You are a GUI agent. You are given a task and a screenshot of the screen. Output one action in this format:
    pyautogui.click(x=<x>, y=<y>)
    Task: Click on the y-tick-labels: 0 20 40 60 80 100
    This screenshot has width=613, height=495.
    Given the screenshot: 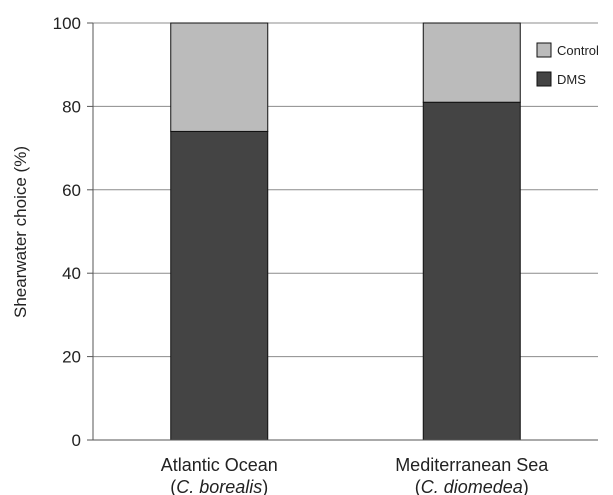 What is the action you would take?
    pyautogui.click(x=67, y=232)
    